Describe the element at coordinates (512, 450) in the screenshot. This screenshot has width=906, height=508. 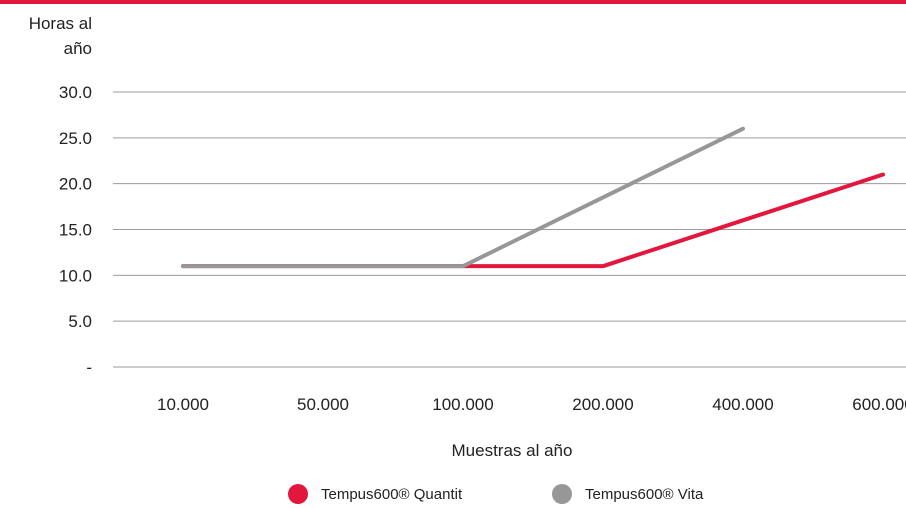
I see `x-axis-title: Muestras al año` at that location.